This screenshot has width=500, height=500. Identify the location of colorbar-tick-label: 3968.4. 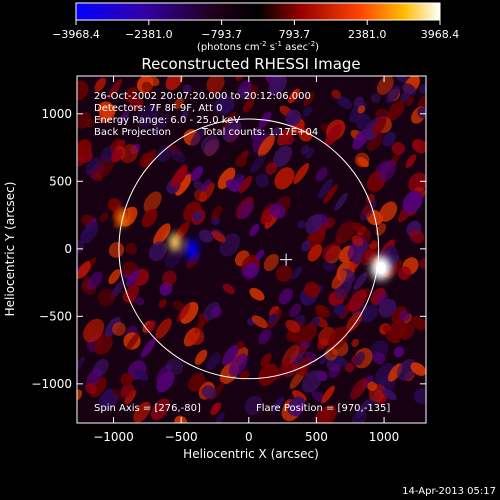
(440, 34).